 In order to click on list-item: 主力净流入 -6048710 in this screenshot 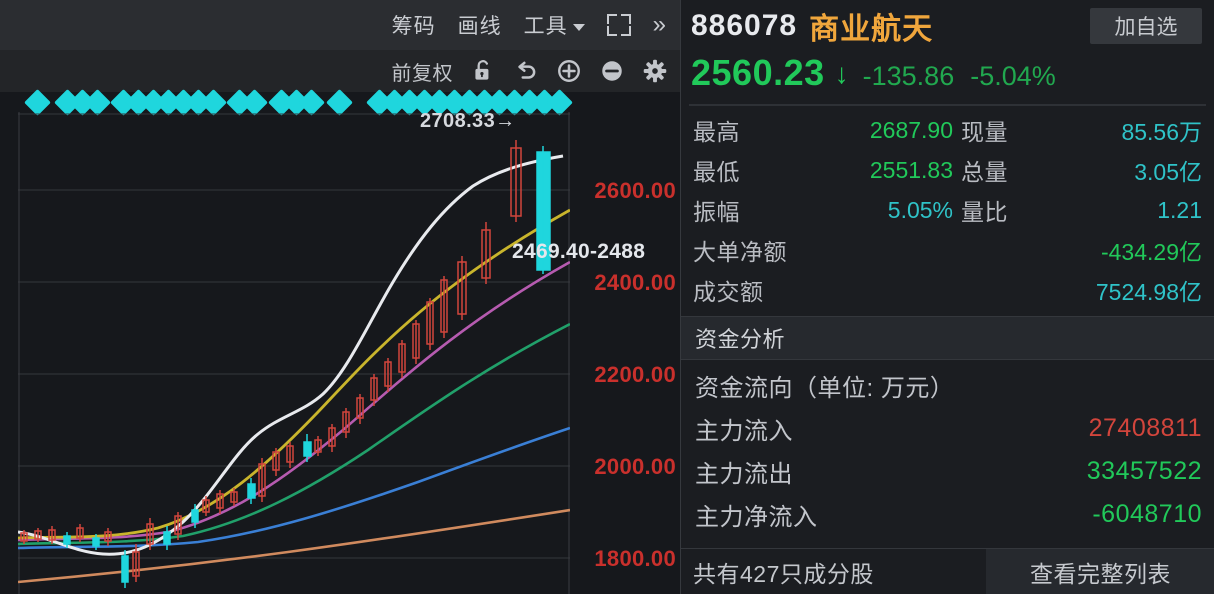, I will do `click(948, 514)`.